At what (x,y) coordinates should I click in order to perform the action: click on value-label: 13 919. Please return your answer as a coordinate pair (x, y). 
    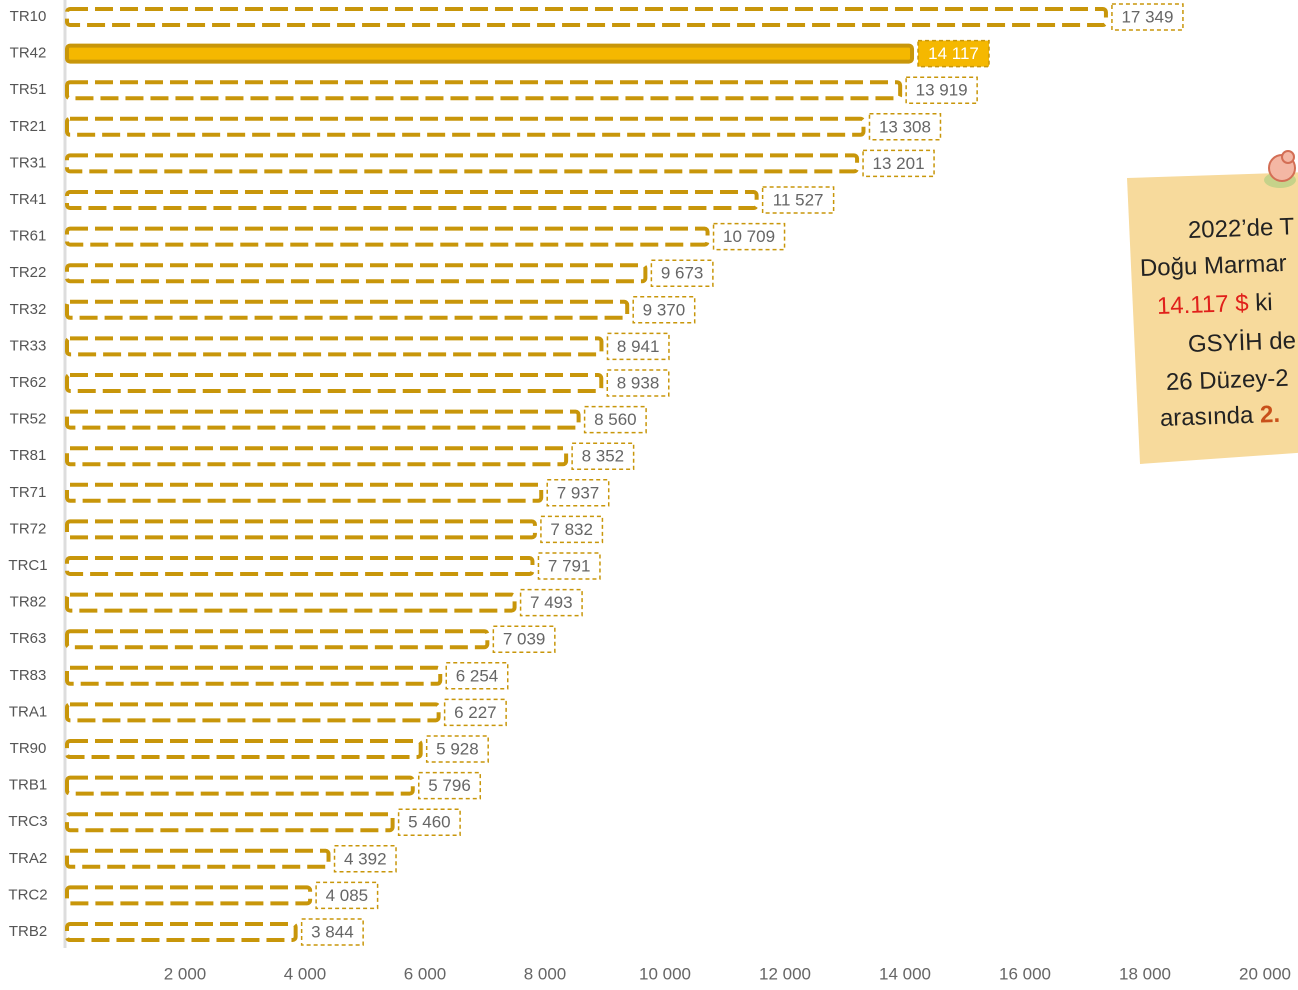
    Looking at the image, I should click on (942, 90).